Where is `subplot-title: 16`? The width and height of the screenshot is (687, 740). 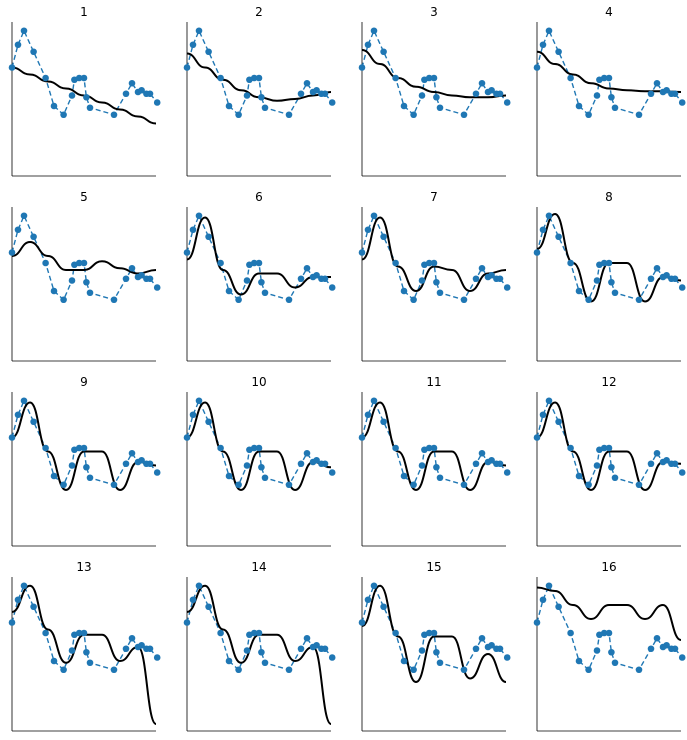 subplot-title: 16 is located at coordinates (608, 567).